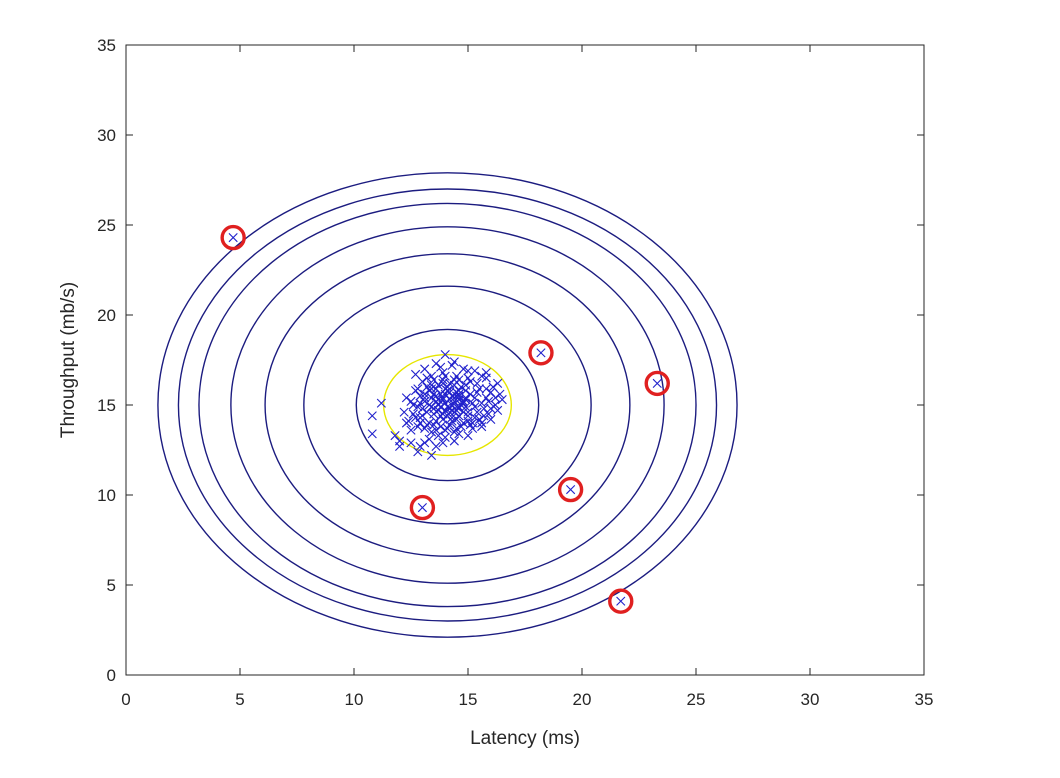  Describe the element at coordinates (239, 699) in the screenshot. I see `x-tick-label: 5` at that location.